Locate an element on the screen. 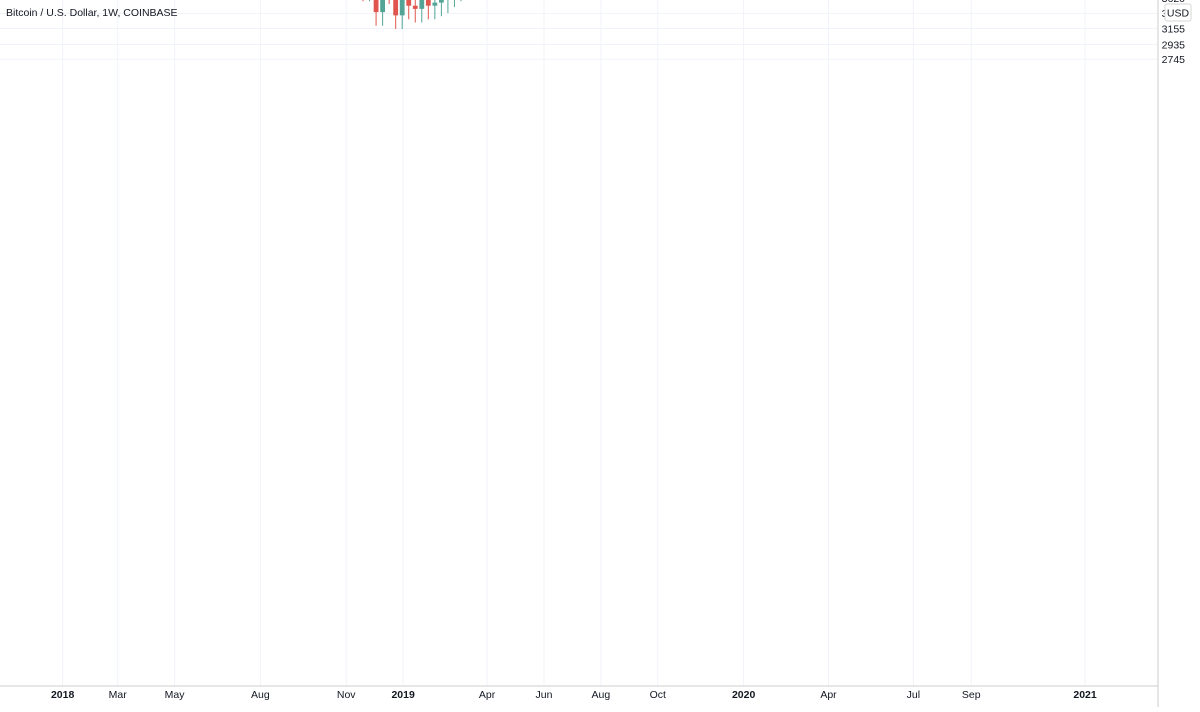 The width and height of the screenshot is (1200, 712). x-tick-label: 2019 is located at coordinates (403, 695).